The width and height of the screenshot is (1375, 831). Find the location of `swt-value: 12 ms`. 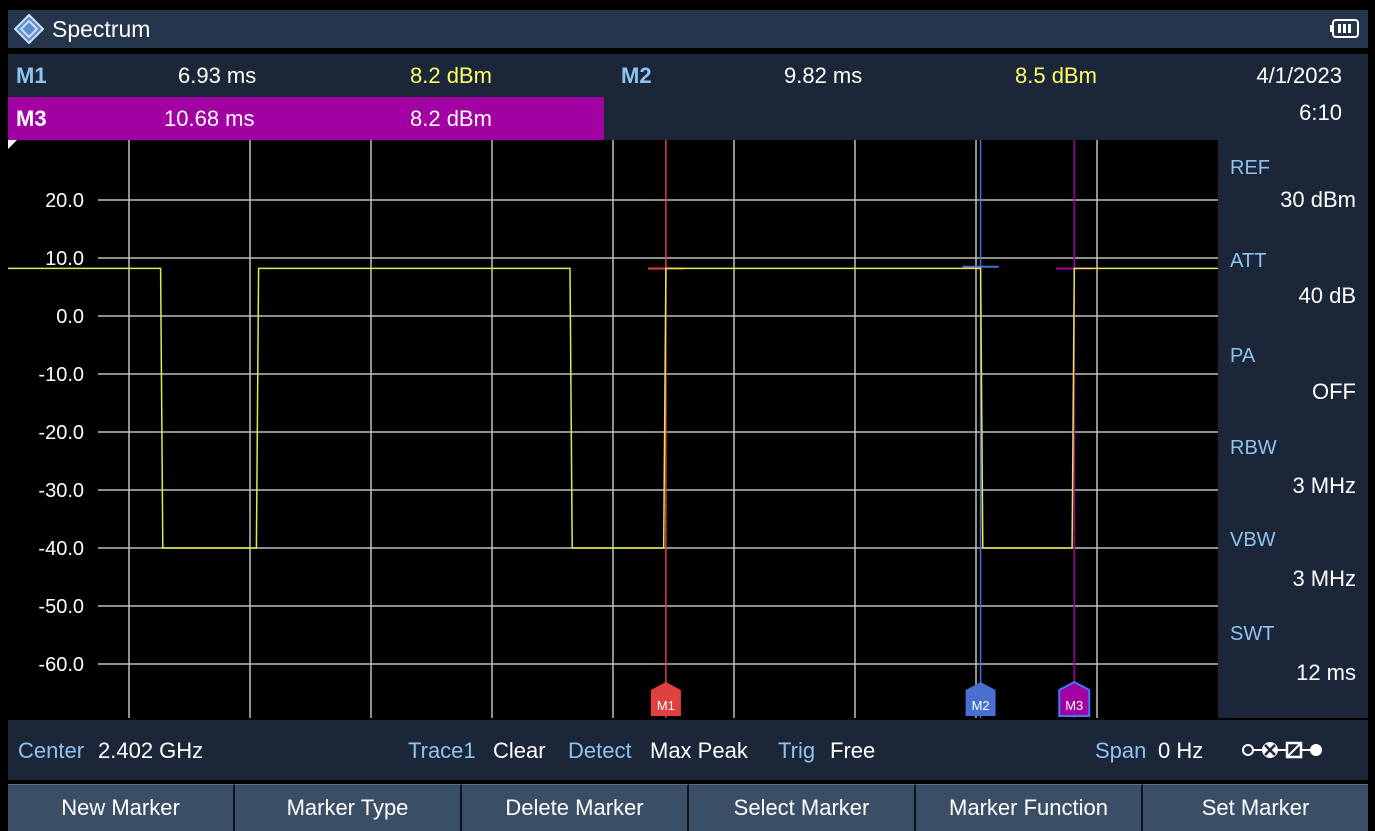

swt-value: 12 ms is located at coordinates (1326, 672).